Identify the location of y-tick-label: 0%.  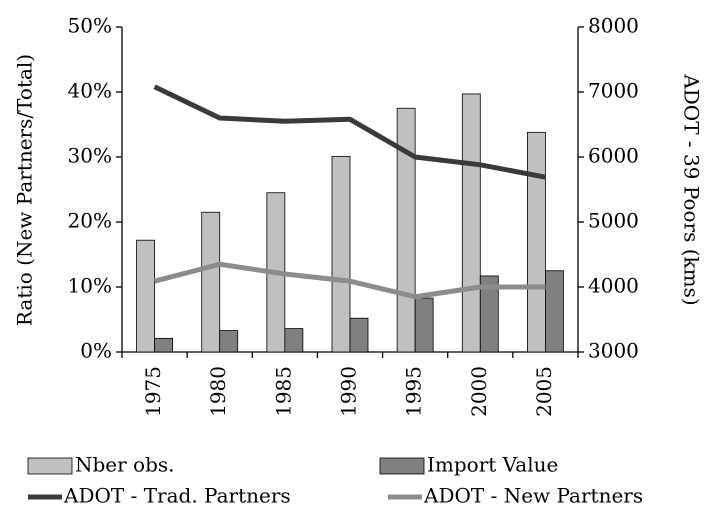
(96, 351).